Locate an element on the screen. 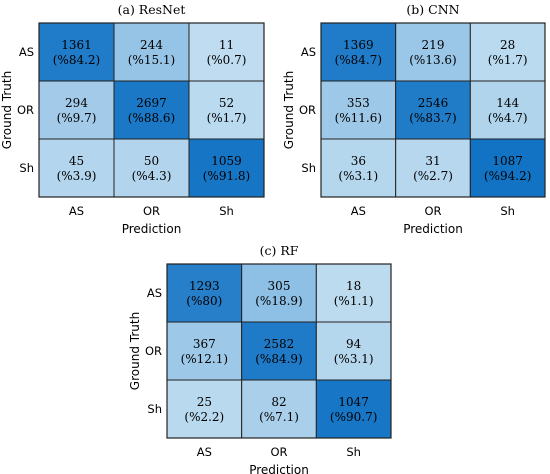 The width and height of the screenshot is (550, 474). cell-percent-label: (%12.1) is located at coordinates (204, 359).